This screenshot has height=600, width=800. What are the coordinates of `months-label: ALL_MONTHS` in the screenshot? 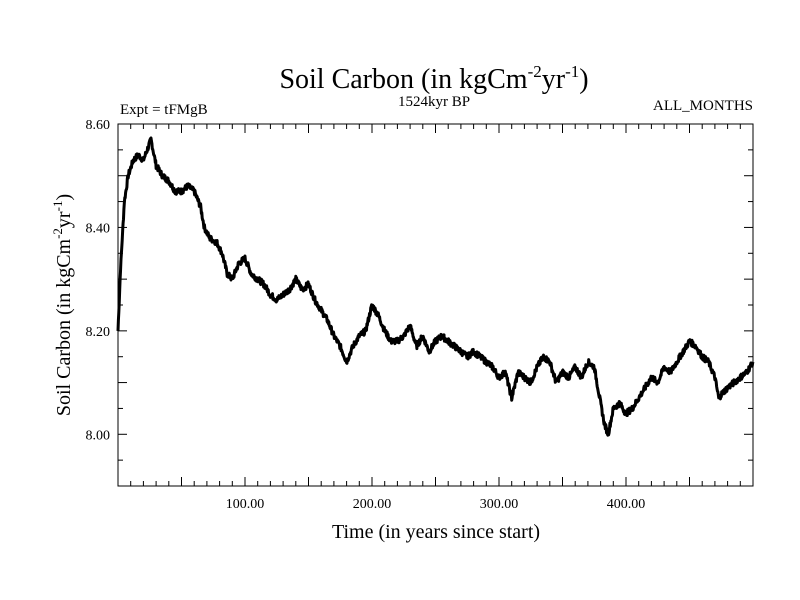 It's located at (703, 106).